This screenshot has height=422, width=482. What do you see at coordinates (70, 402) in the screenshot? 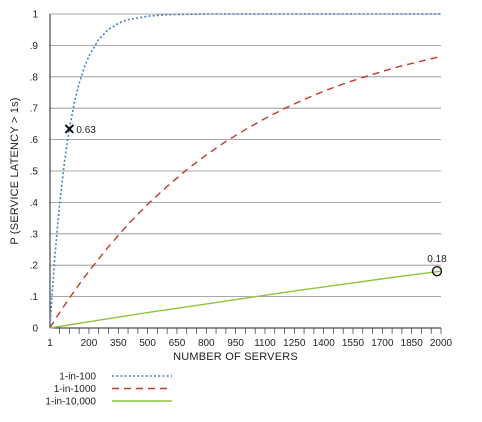
I see `legend-label: 1-in-10,000` at bounding box center [70, 402].